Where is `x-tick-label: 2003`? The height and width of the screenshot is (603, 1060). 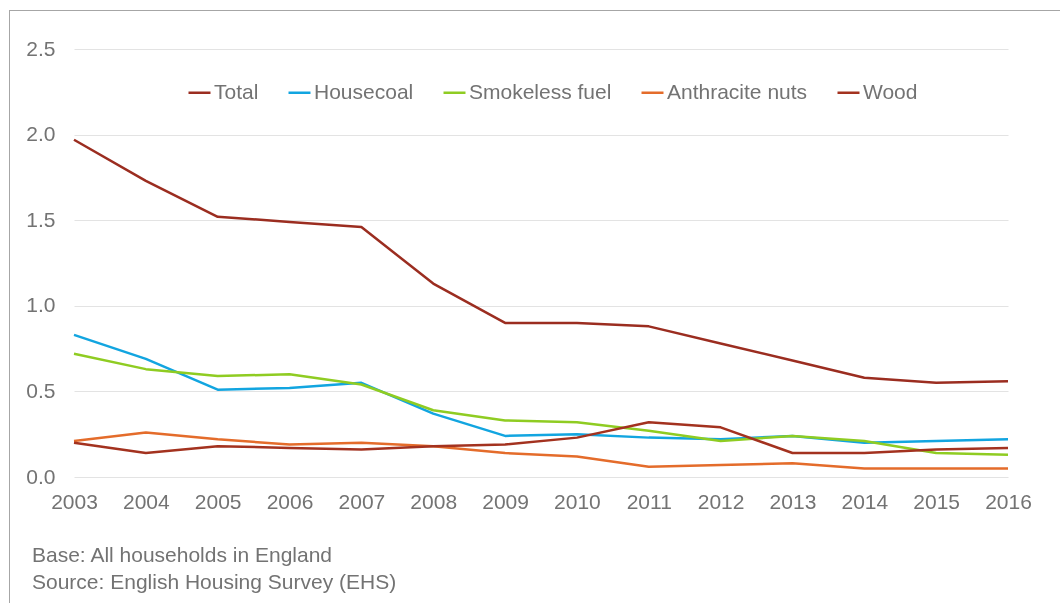
x-tick-label: 2003 is located at coordinates (74, 501).